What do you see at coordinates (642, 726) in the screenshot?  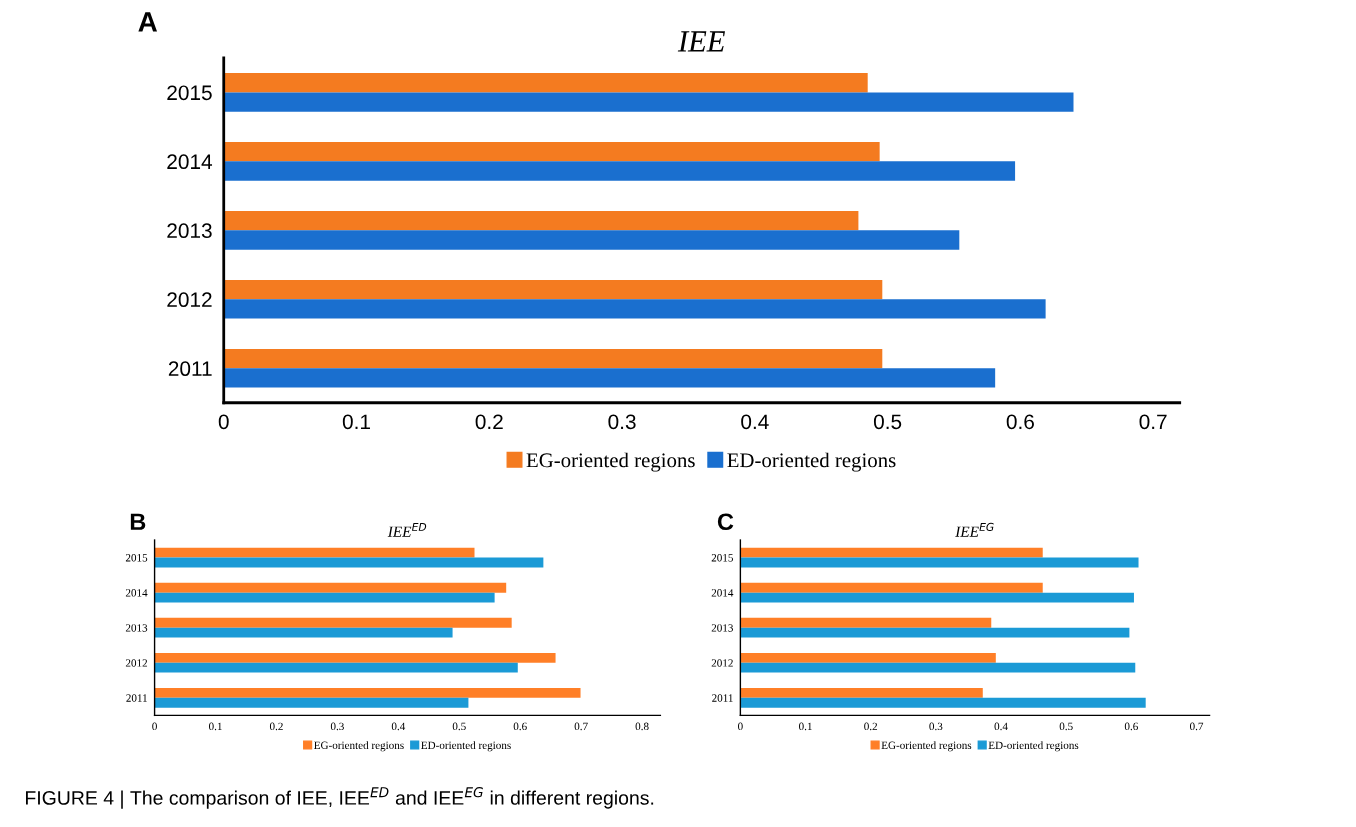 I see `x-tick-label: 0.8` at bounding box center [642, 726].